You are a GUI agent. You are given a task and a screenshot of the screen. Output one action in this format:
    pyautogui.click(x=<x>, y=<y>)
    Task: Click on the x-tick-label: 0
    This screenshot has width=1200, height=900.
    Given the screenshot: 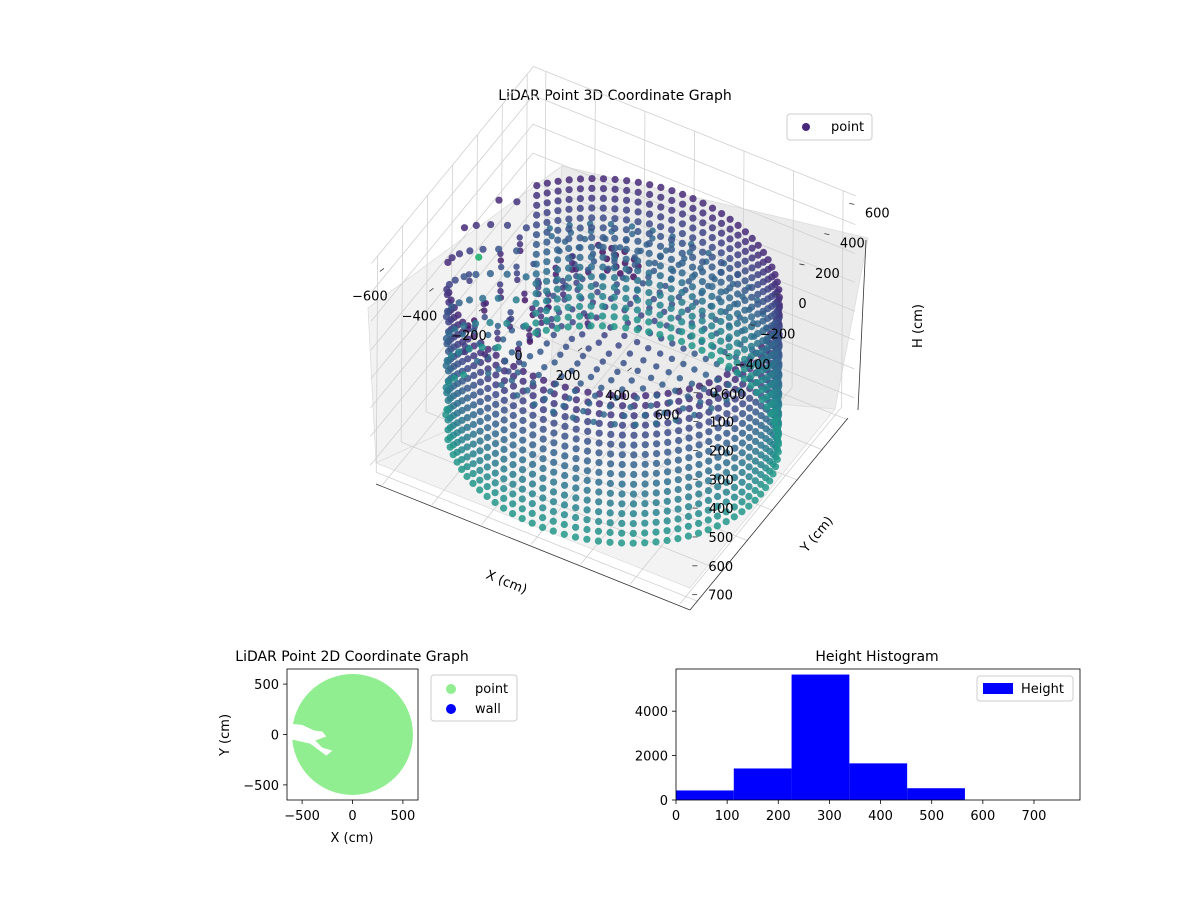 What is the action you would take?
    pyautogui.click(x=676, y=816)
    